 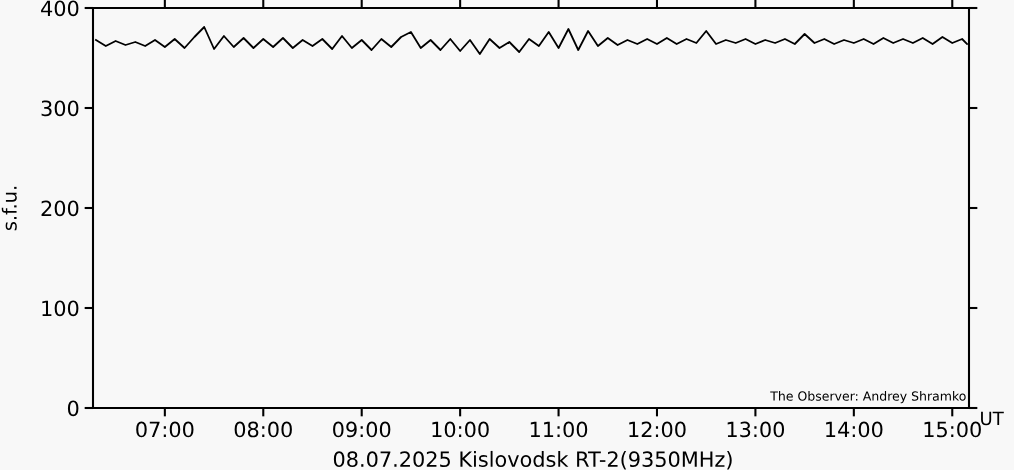 I want to click on x-tick-label: 08:00, so click(x=263, y=429).